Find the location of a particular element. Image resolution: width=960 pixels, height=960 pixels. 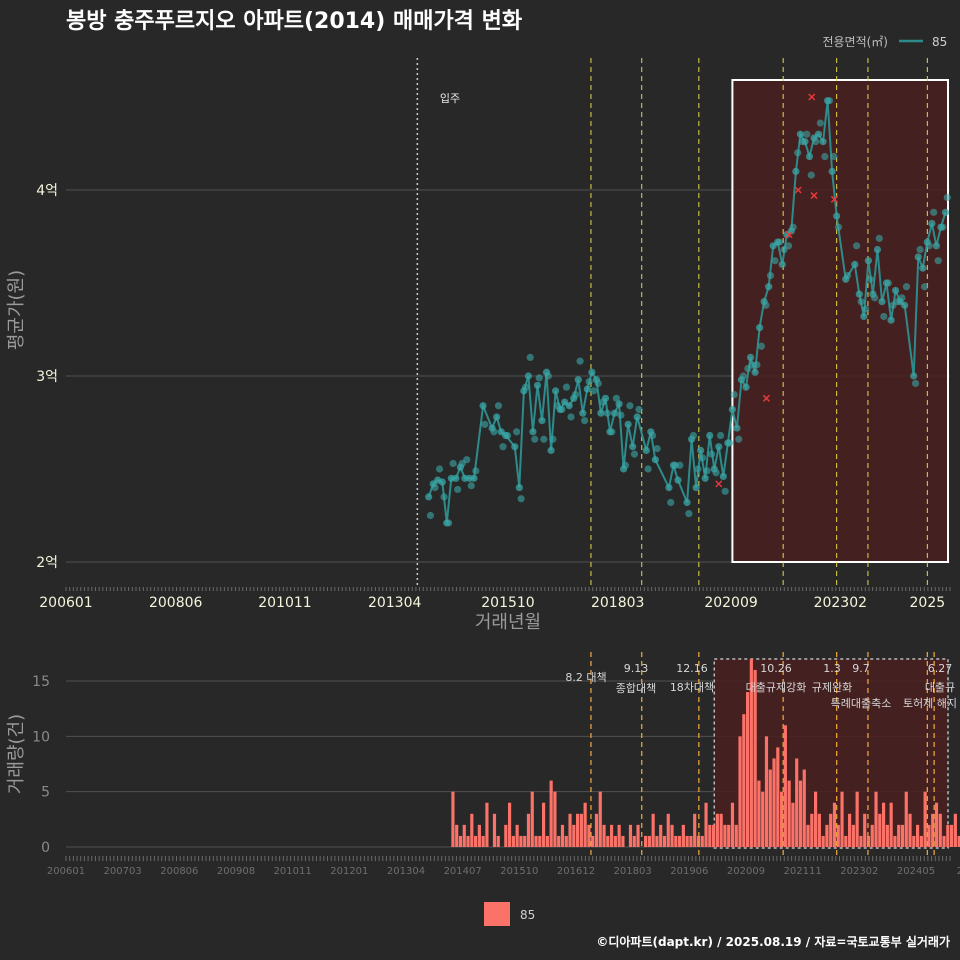

price-x-tick-label: 201011 is located at coordinates (284, 603).